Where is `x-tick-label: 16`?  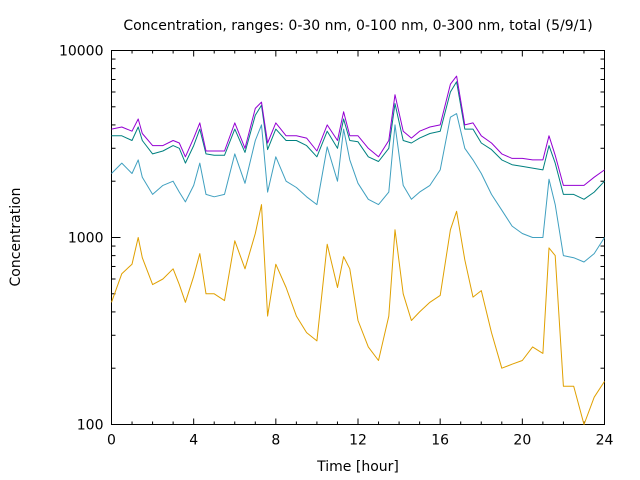 x-tick-label: 16 is located at coordinates (440, 441).